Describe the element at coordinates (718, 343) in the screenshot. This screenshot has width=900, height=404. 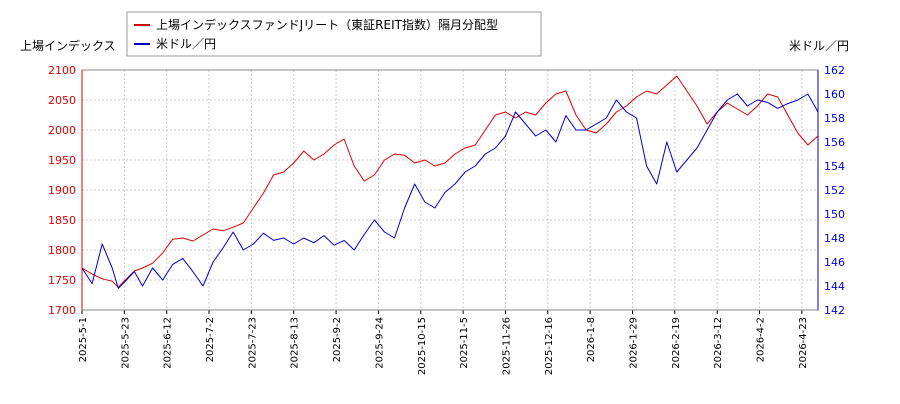
I see `x-tick-label: 2026-3-12` at that location.